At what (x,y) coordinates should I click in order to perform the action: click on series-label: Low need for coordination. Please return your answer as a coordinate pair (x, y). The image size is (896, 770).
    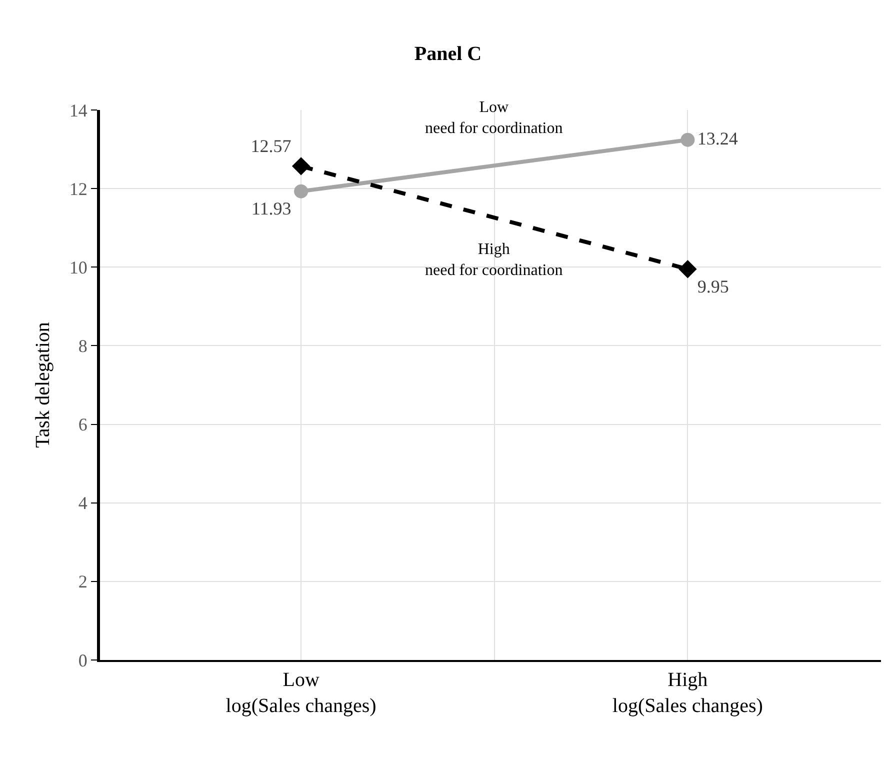
    Looking at the image, I should click on (494, 118).